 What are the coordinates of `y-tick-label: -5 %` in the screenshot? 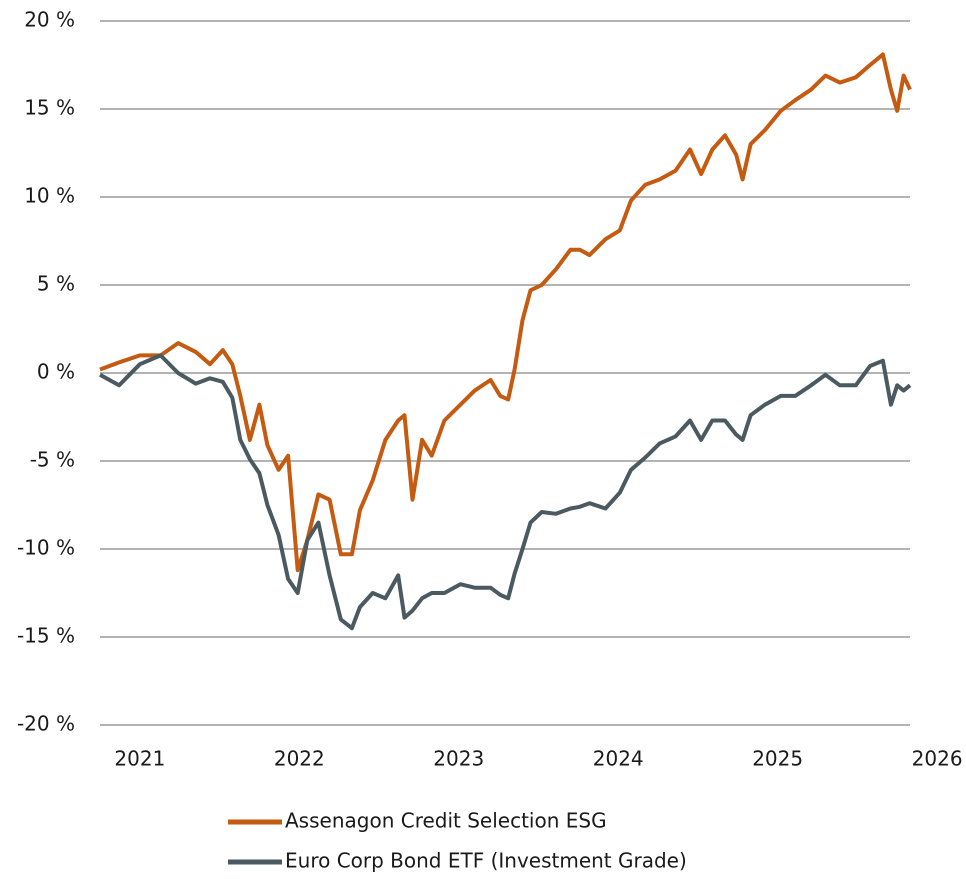 It's located at (52, 460).